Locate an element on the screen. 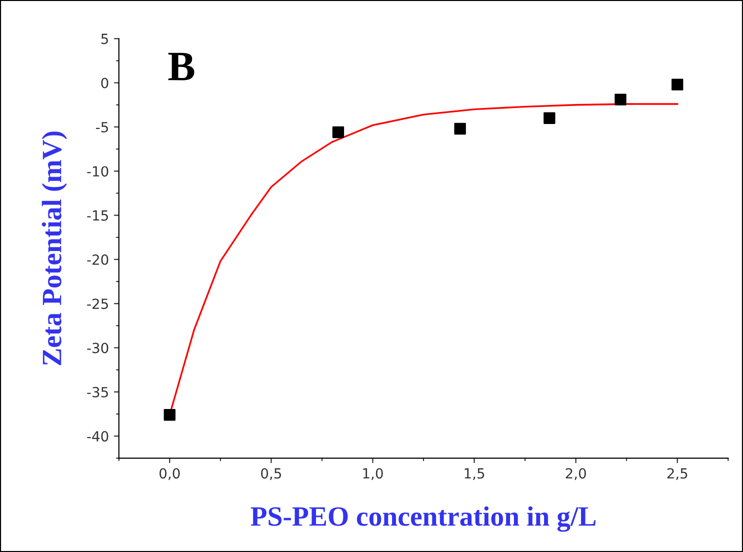  x-tick-label: 1,5 is located at coordinates (474, 474).